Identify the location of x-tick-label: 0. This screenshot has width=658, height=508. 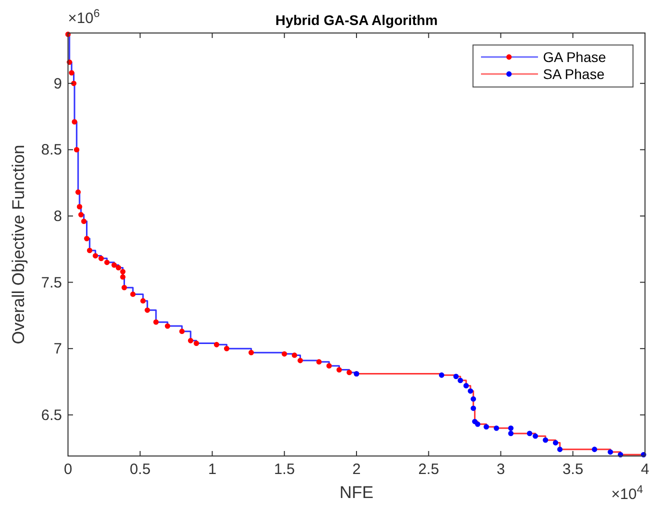
(68, 469).